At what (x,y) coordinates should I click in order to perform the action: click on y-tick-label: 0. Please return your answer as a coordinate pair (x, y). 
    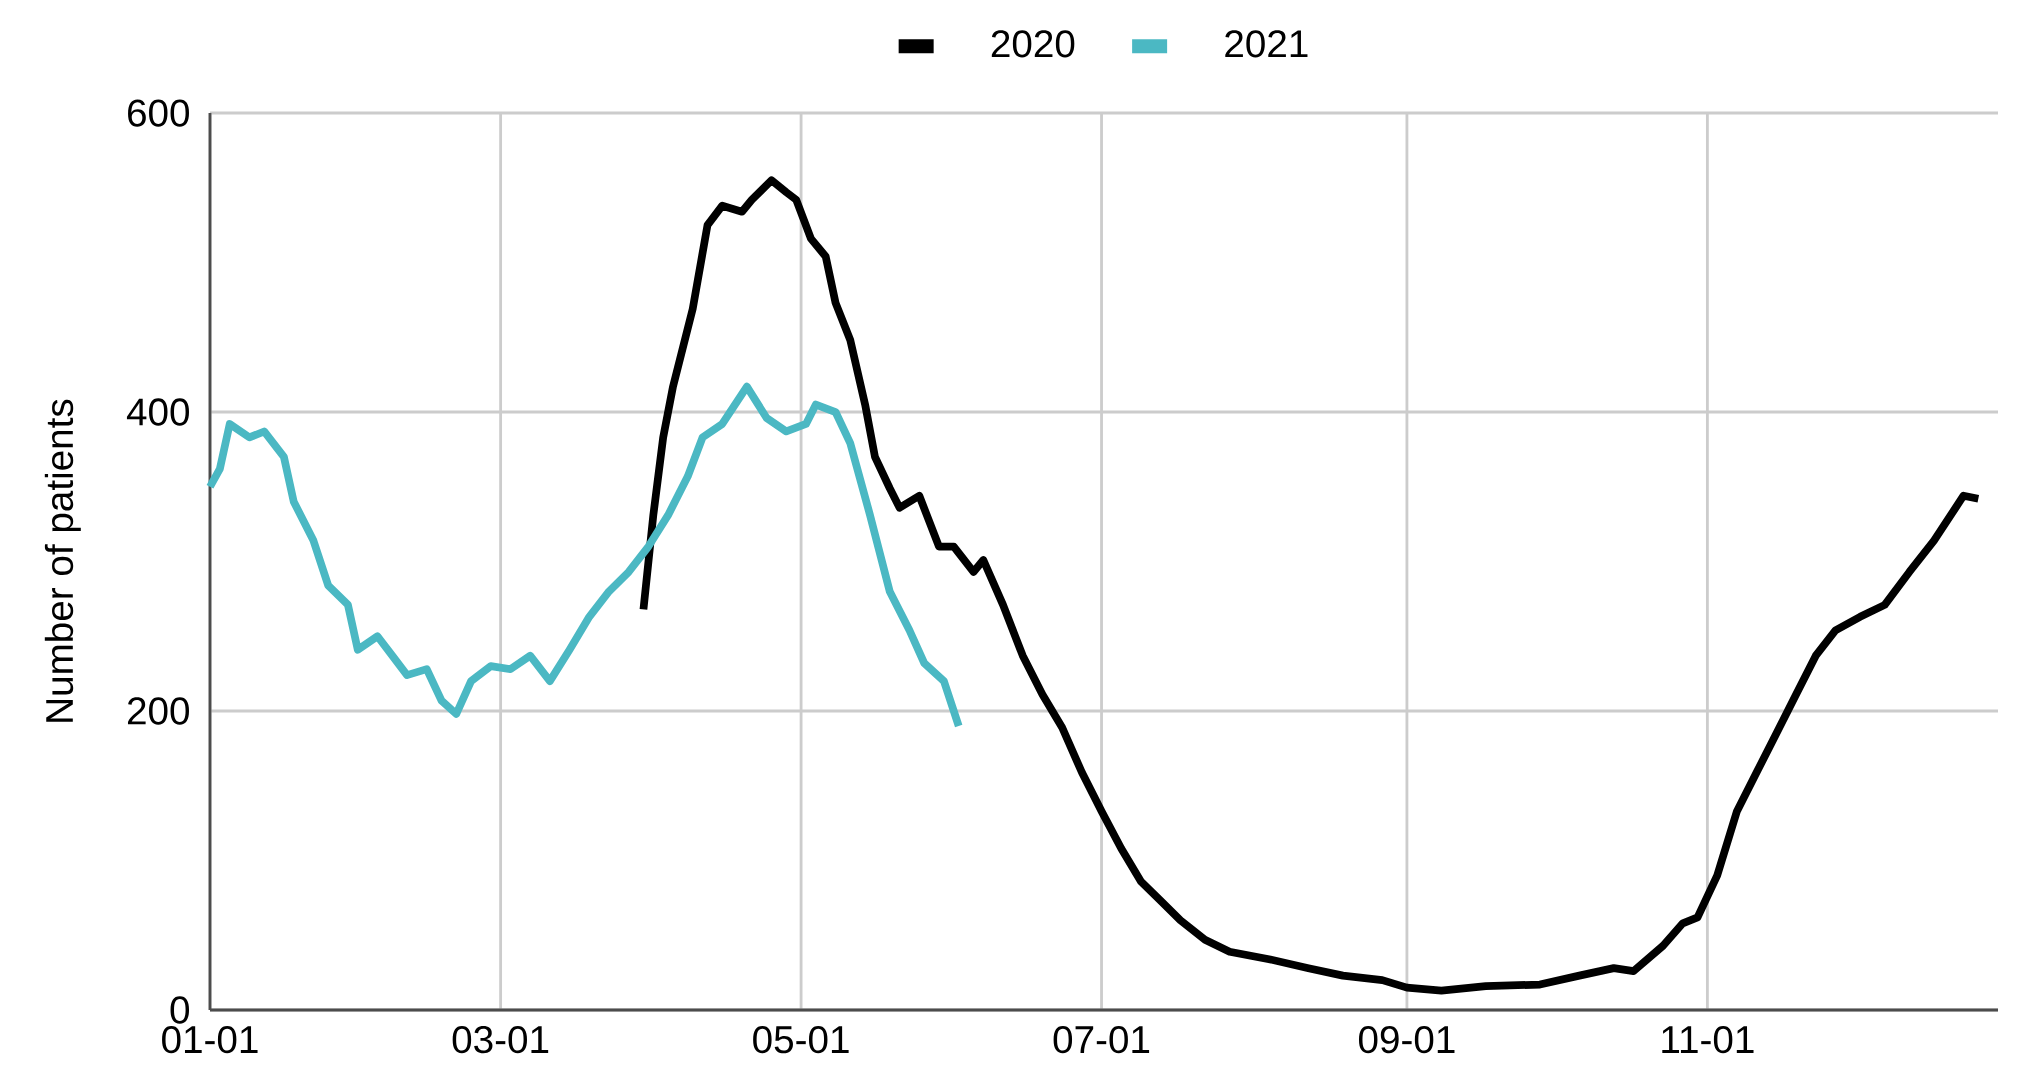
    Looking at the image, I should click on (180, 1010).